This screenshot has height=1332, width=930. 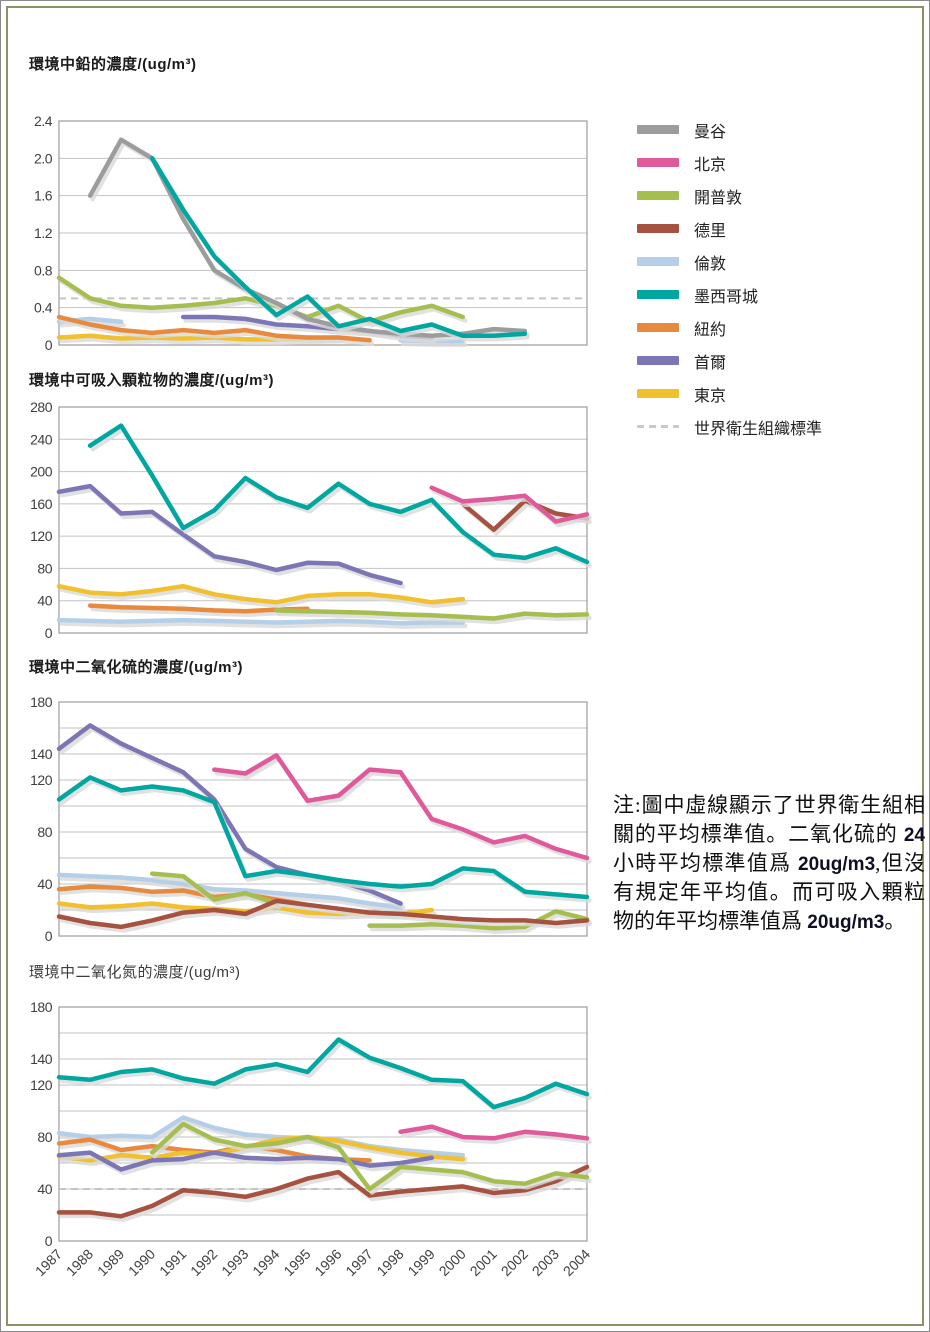 What do you see at coordinates (43, 308) in the screenshot?
I see `y-tick-label: 0.4` at bounding box center [43, 308].